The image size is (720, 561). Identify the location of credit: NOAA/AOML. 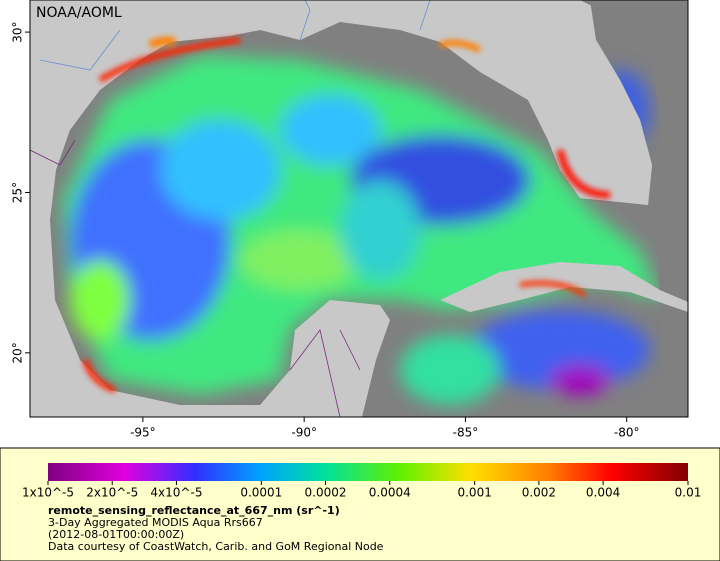
(79, 13).